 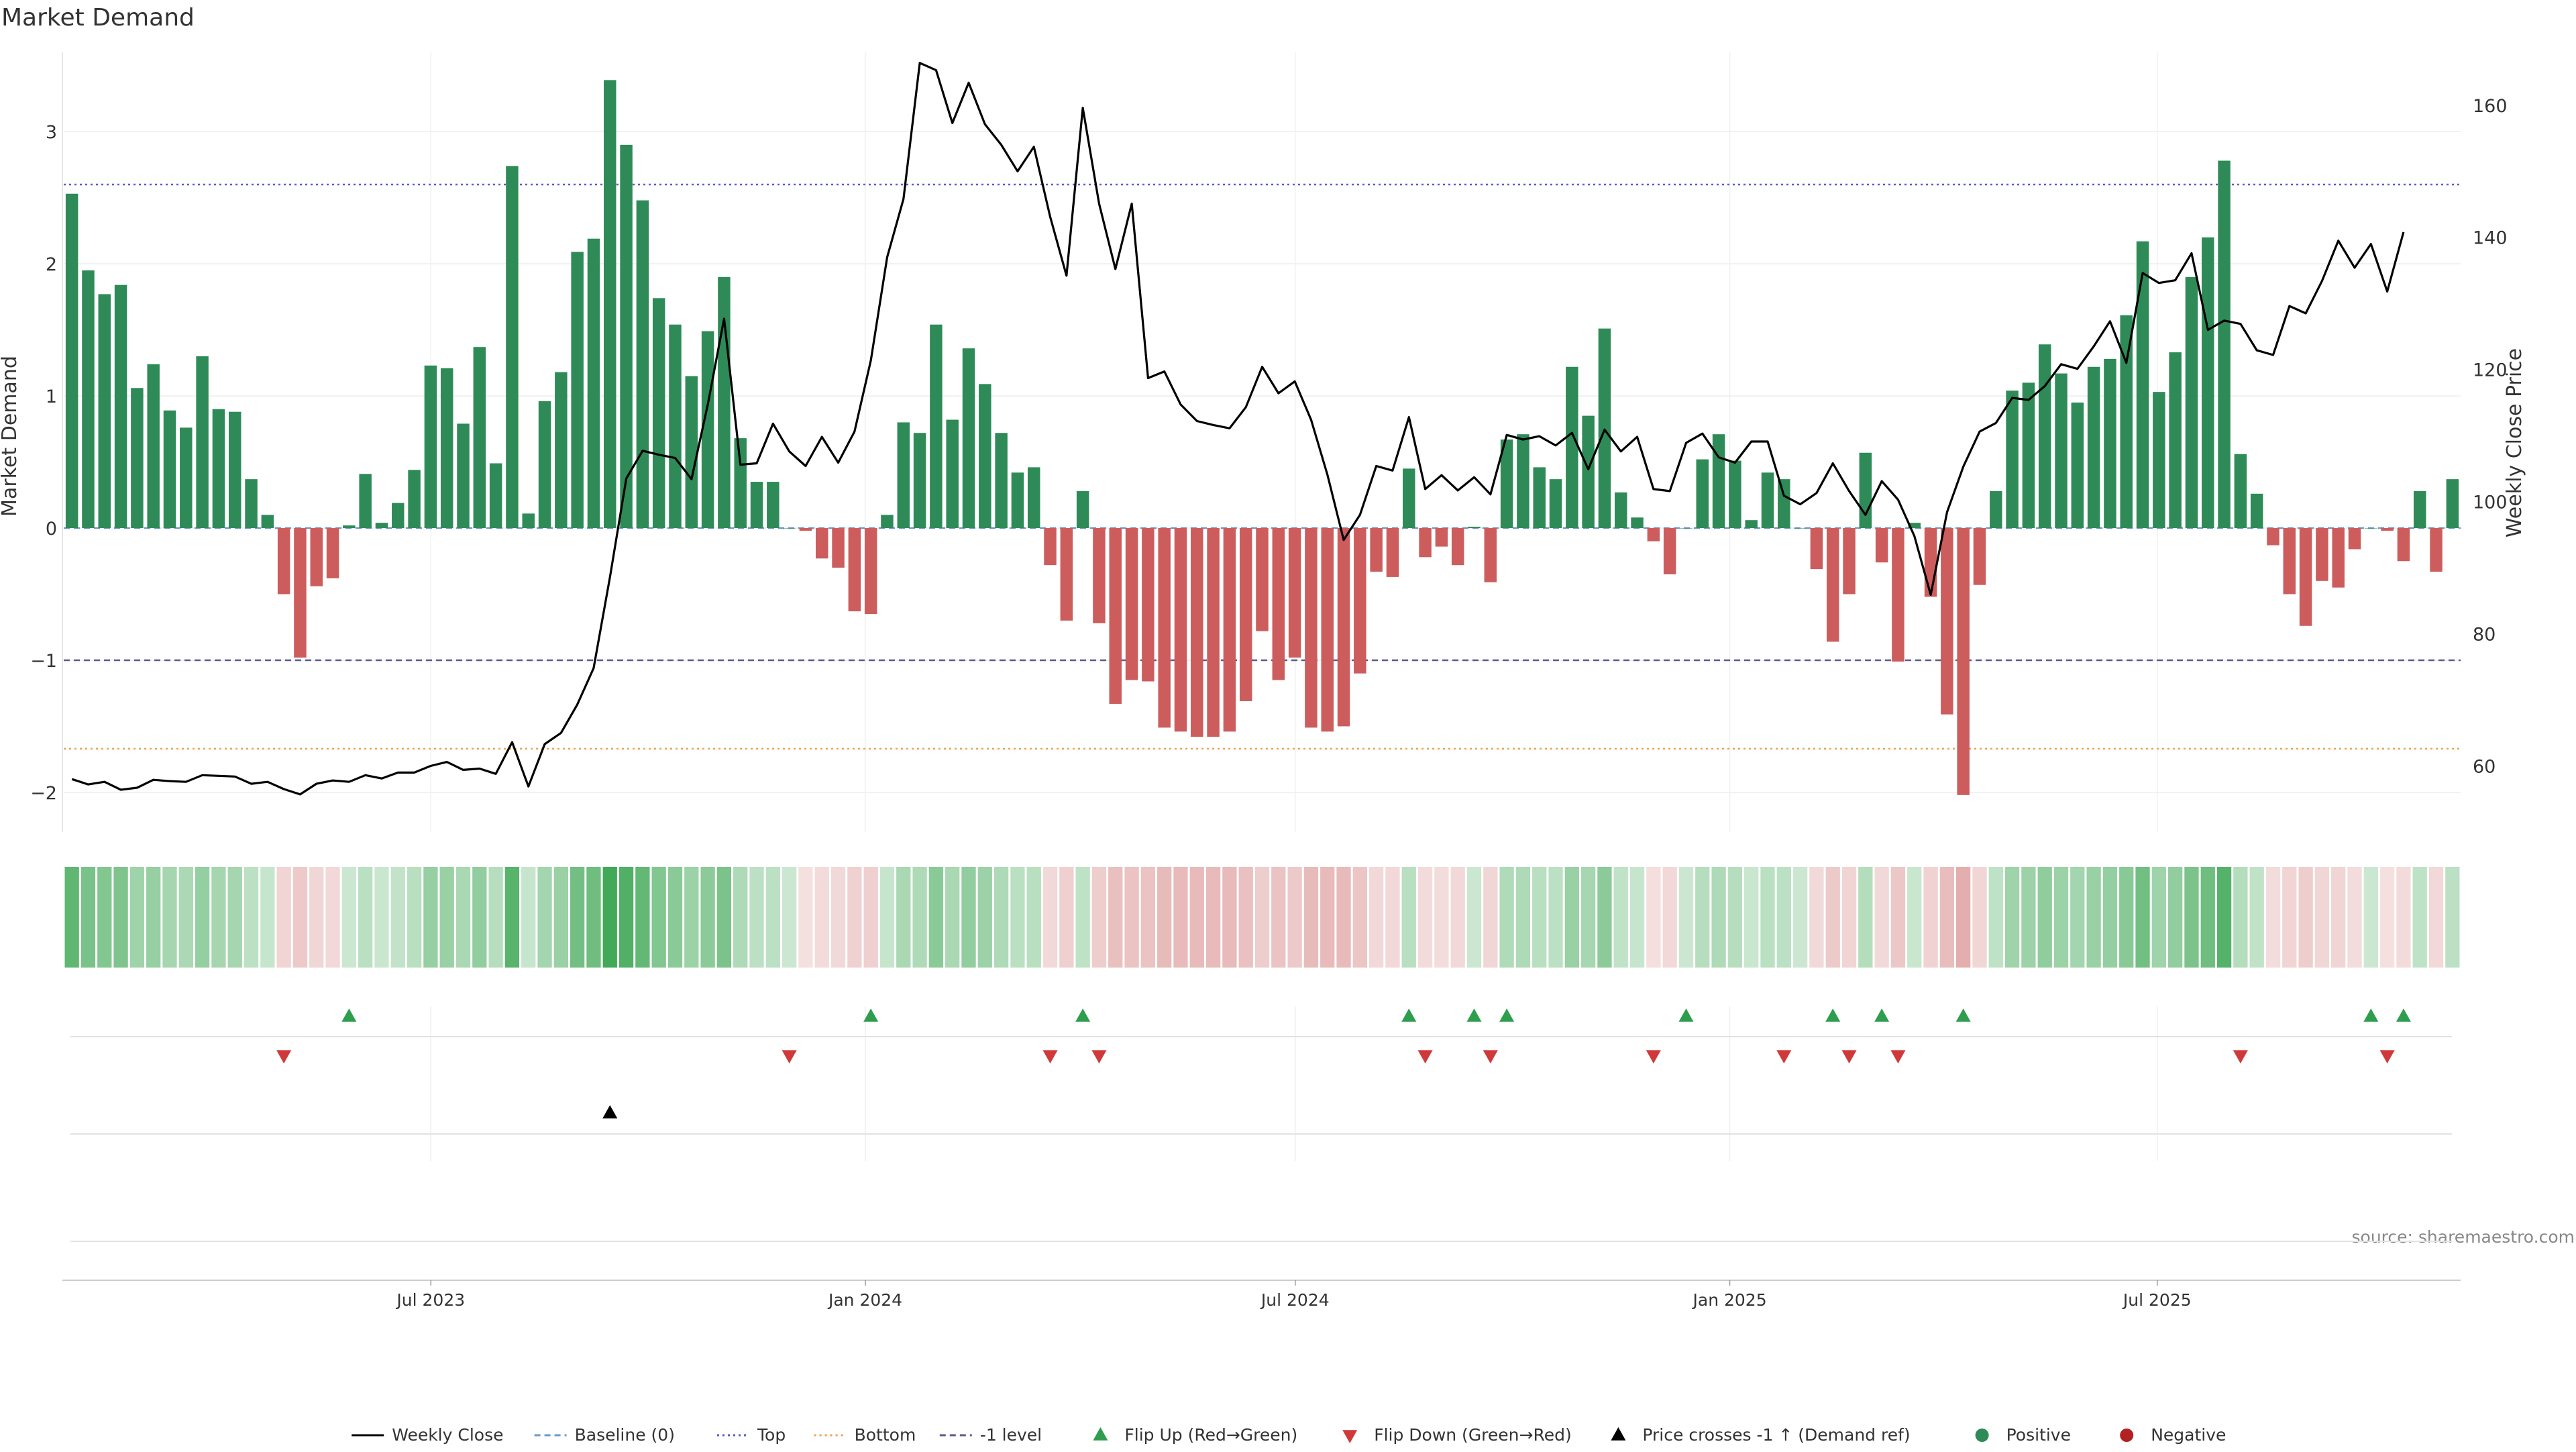 I want to click on demand-heat-strip, so click(x=1262, y=918).